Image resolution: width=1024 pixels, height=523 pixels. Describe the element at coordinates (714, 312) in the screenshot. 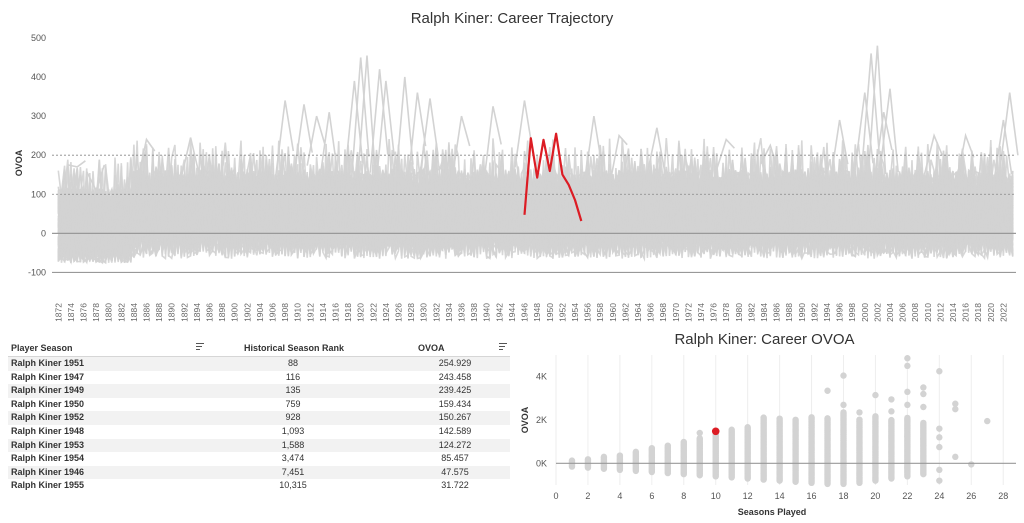

I see `x-tick-label: 1976` at that location.